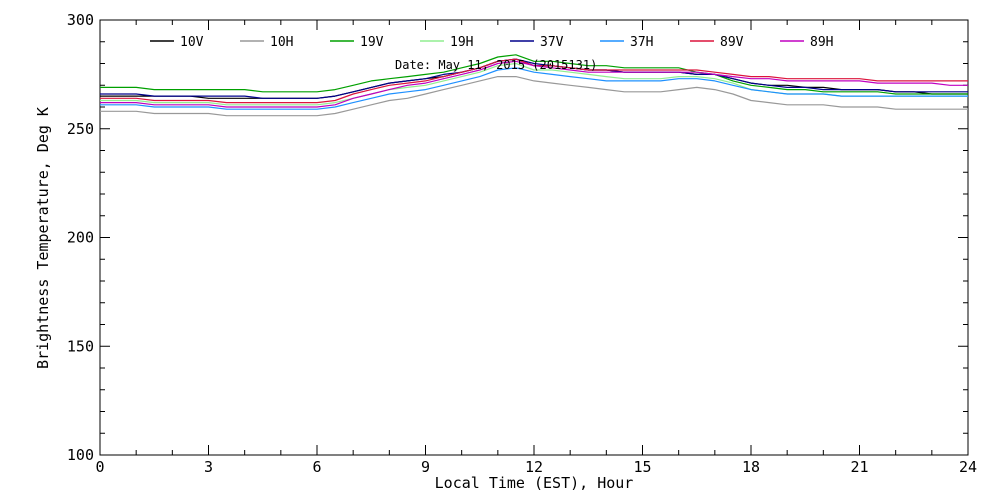 The image size is (1000, 500). What do you see at coordinates (534, 483) in the screenshot?
I see `x-axis-label: Local Time (EST), Hour` at bounding box center [534, 483].